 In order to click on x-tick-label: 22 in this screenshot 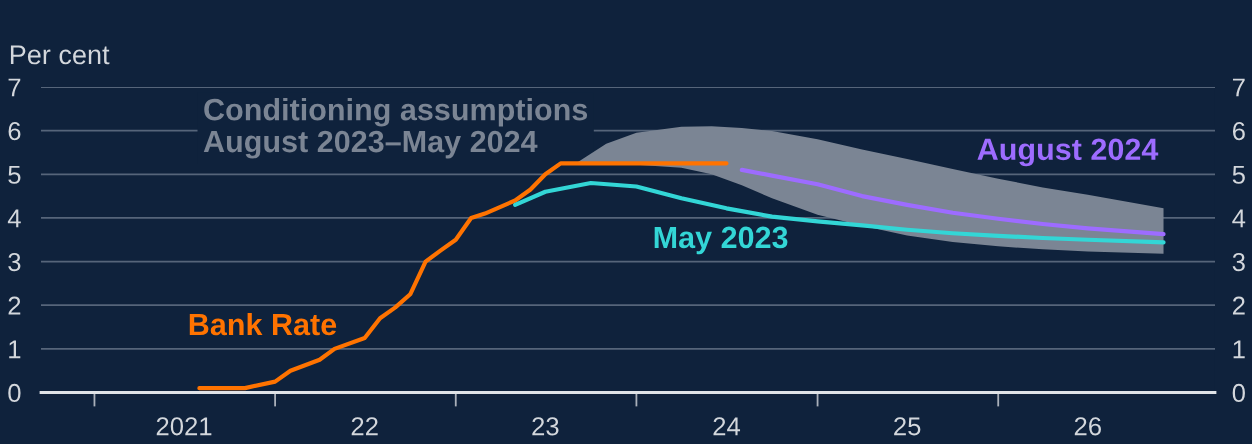, I will do `click(364, 426)`.